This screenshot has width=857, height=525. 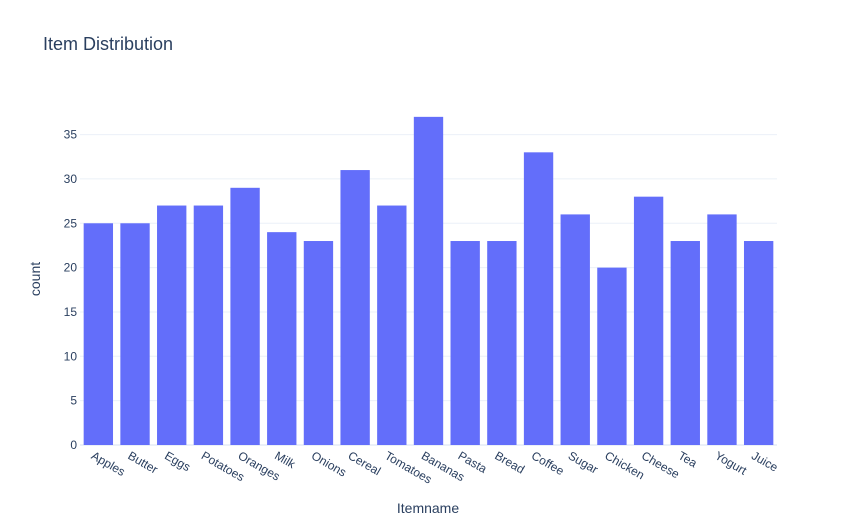 I want to click on y-tick-label: 25, so click(x=71, y=223).